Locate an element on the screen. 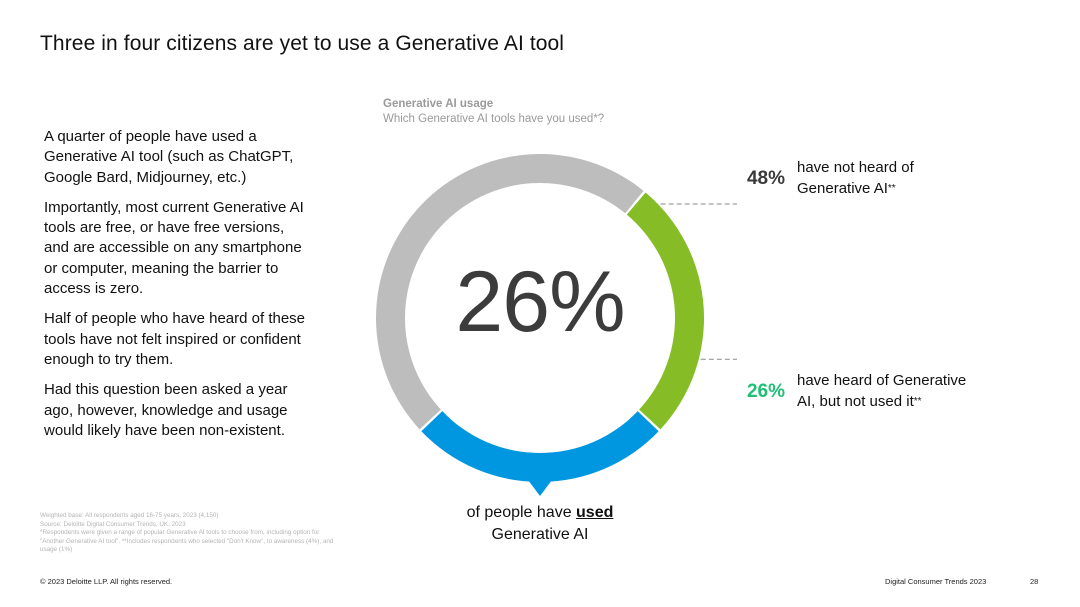 Image resolution: width=1080 pixels, height=607 pixels. chart-title: Generative AI usage is located at coordinates (438, 104).